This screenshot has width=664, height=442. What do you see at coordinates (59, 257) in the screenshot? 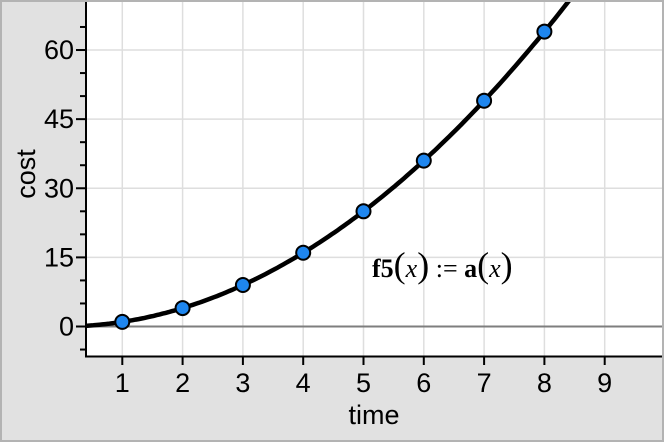
I see `y-tick-label: 15` at bounding box center [59, 257].